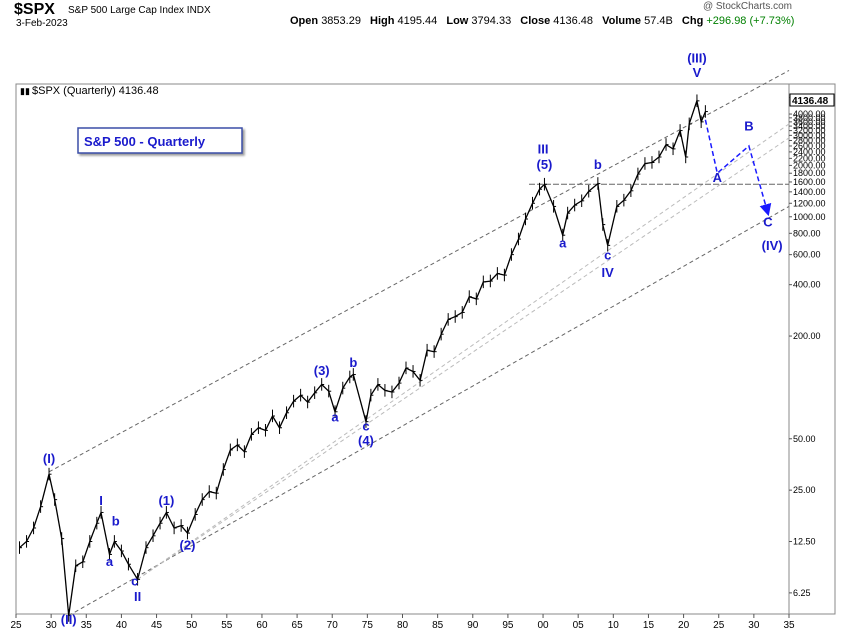  Describe the element at coordinates (491, 21) in the screenshot. I see `low-value: 3794.33` at that location.